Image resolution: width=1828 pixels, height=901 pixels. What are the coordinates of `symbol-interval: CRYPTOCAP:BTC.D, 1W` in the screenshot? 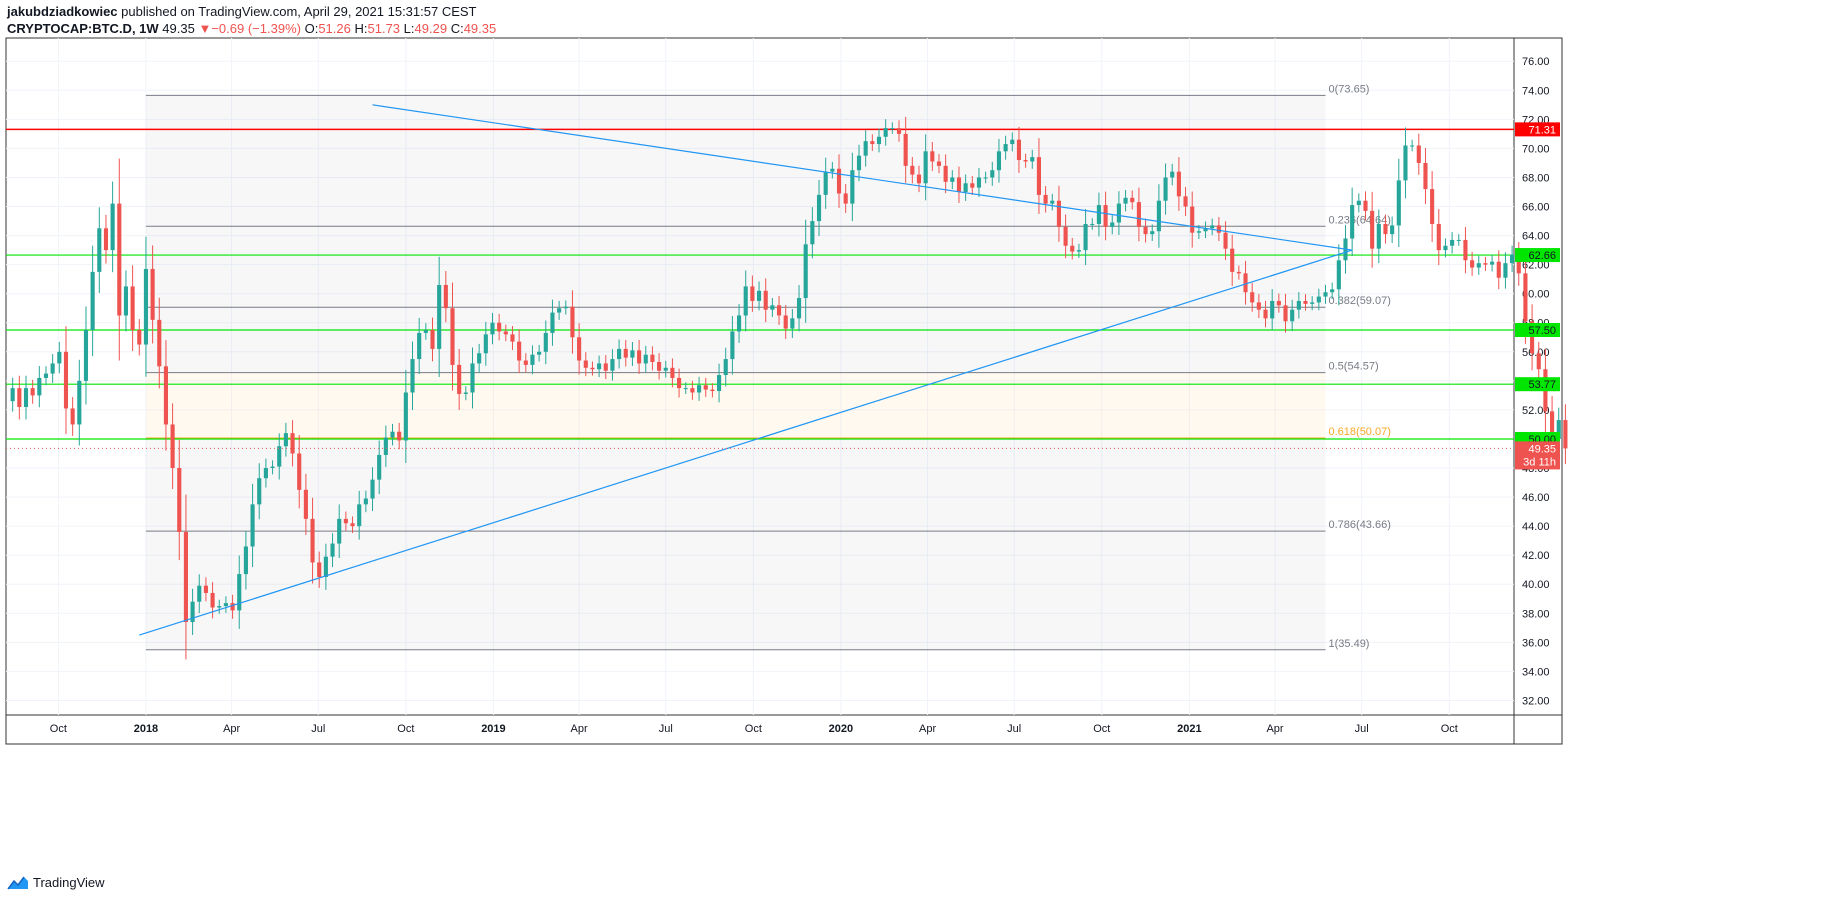 It's located at (83, 28).